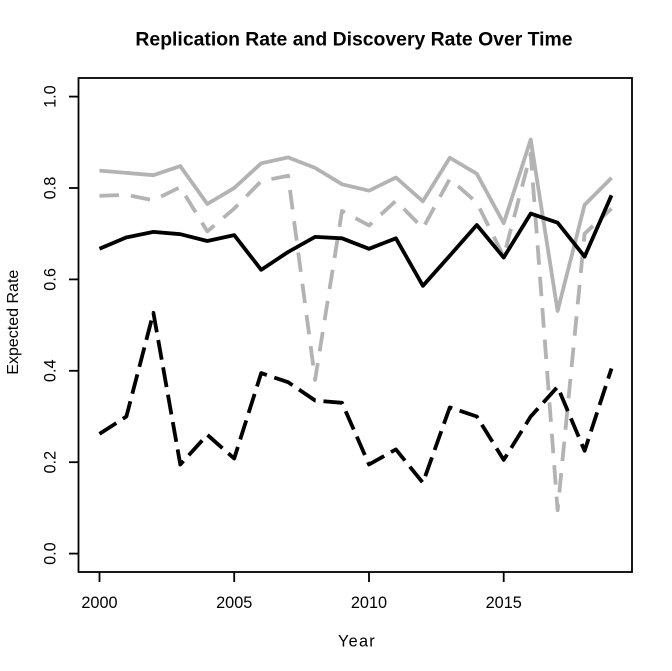 This screenshot has width=672, height=671. I want to click on svg-text: 0.0, so click(51, 553).